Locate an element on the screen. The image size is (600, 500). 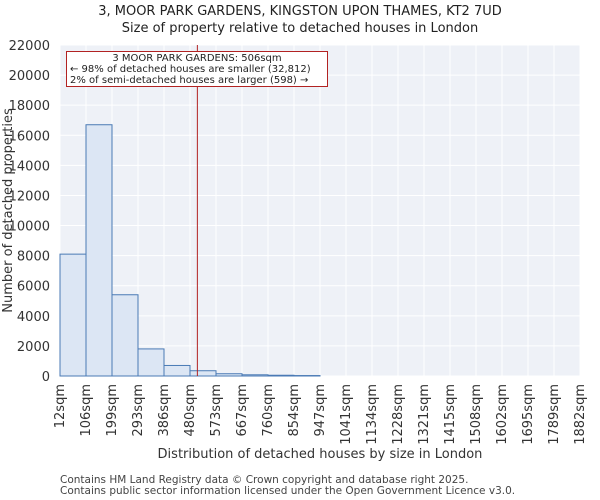
x-tick-label: 1602sqm is located at coordinates (502, 414).